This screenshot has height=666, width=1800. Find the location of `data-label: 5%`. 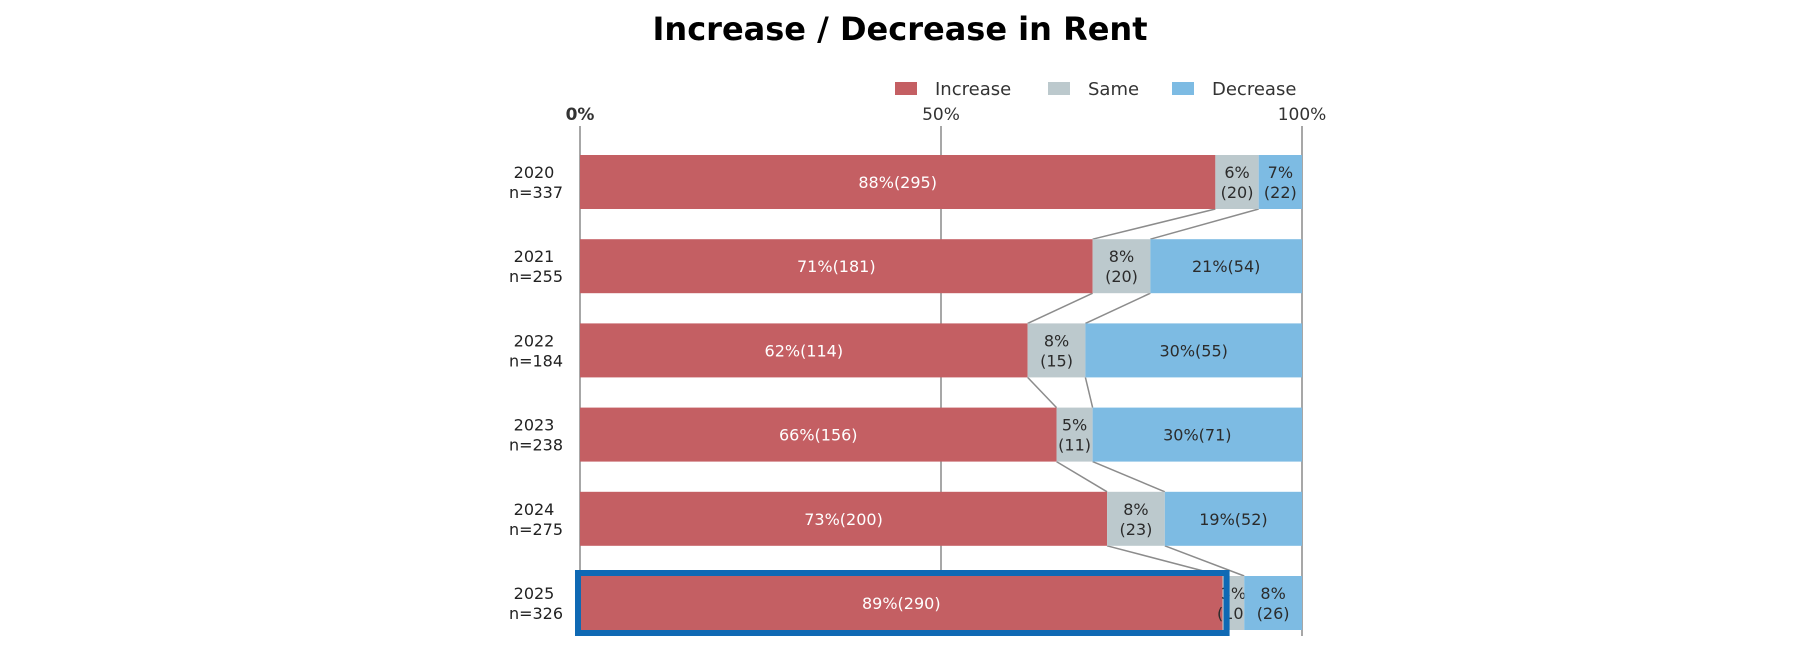

data-label: 5% is located at coordinates (1074, 425).